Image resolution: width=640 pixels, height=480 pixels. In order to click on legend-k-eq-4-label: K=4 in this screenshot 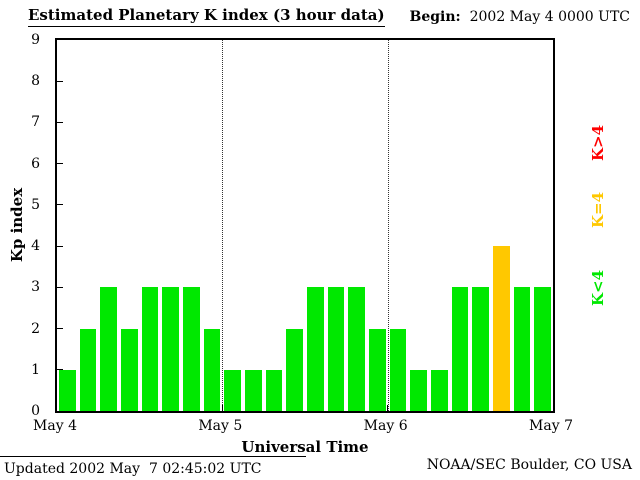, I will do `click(598, 210)`.